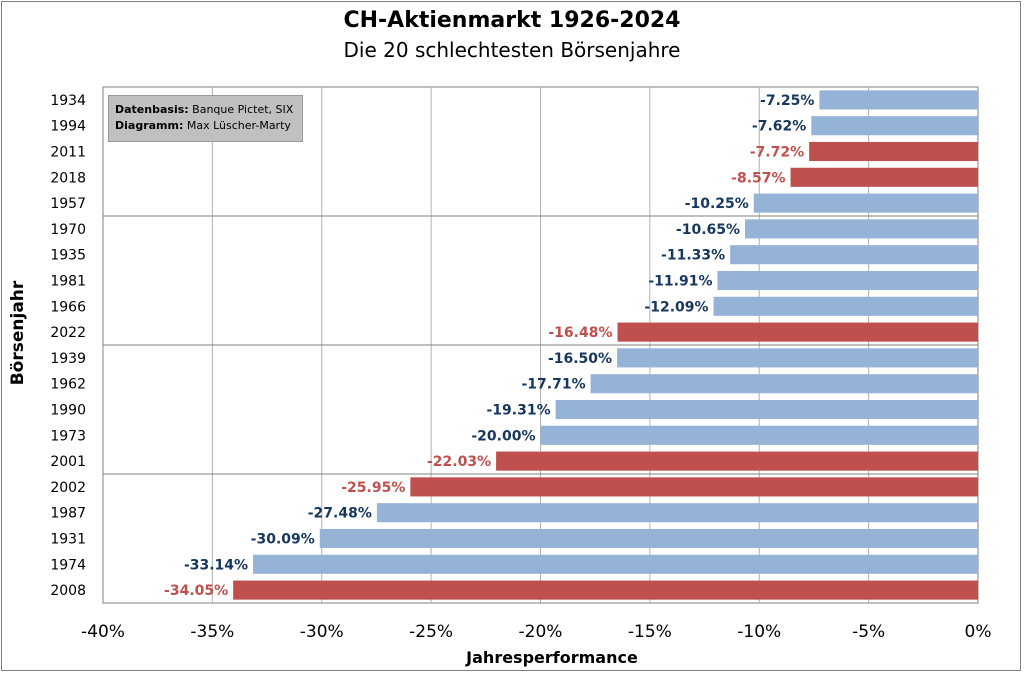 Image resolution: width=1024 pixels, height=674 pixels. What do you see at coordinates (553, 385) in the screenshot?
I see `data-label: -17.71%` at bounding box center [553, 385].